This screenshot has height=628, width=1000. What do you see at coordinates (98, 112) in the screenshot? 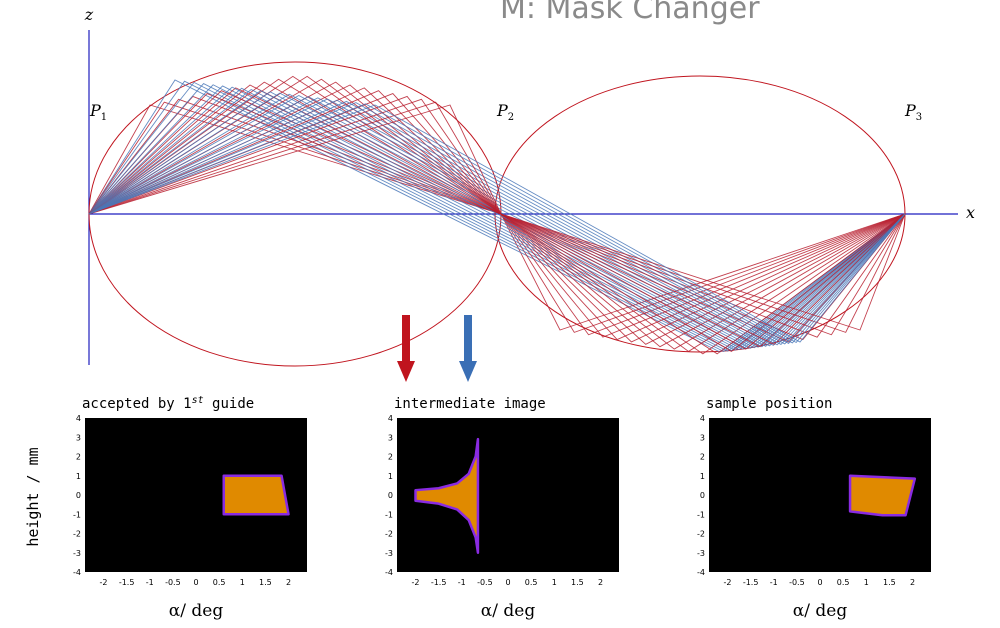
I see `point-p1-label: P1` at bounding box center [98, 112].